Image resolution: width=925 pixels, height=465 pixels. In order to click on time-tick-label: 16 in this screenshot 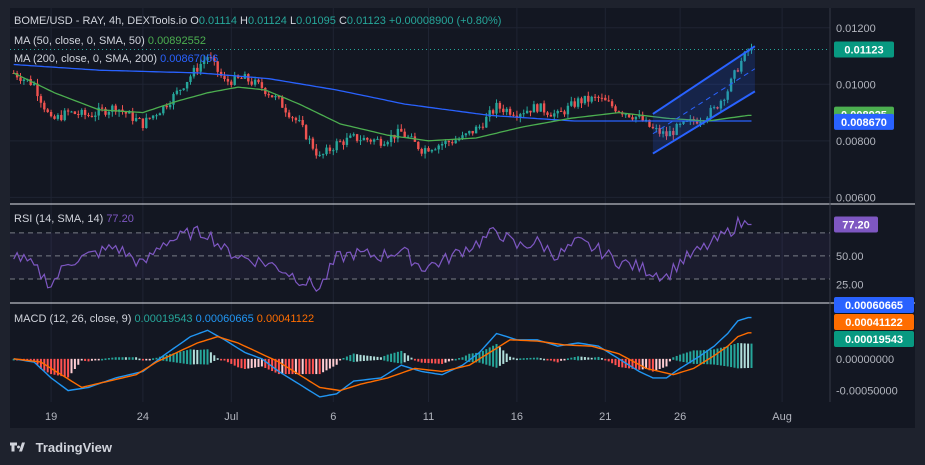, I will do `click(517, 417)`.